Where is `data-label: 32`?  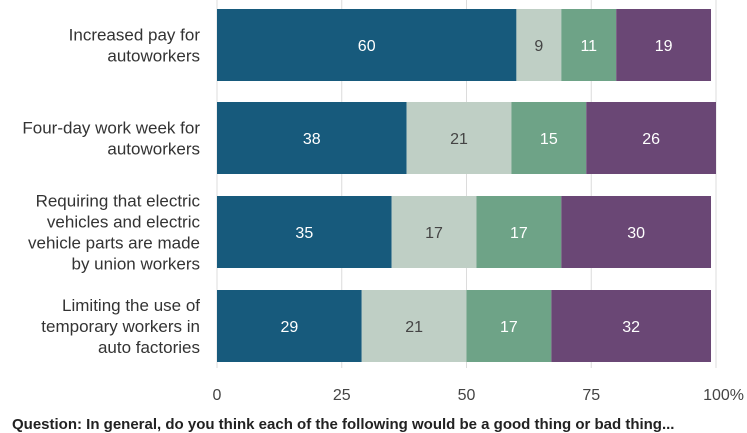 data-label: 32 is located at coordinates (631, 327).